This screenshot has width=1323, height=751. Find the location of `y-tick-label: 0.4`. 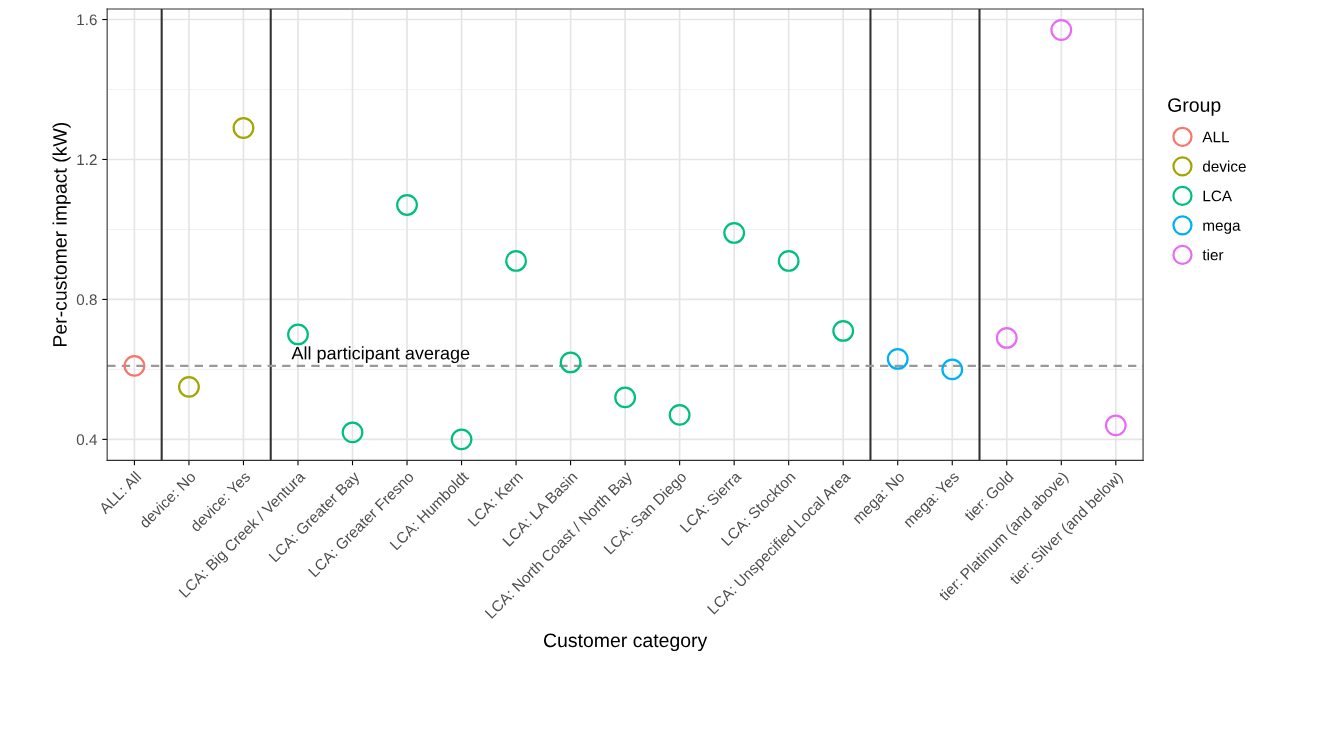

y-tick-label: 0.4 is located at coordinates (86, 440).